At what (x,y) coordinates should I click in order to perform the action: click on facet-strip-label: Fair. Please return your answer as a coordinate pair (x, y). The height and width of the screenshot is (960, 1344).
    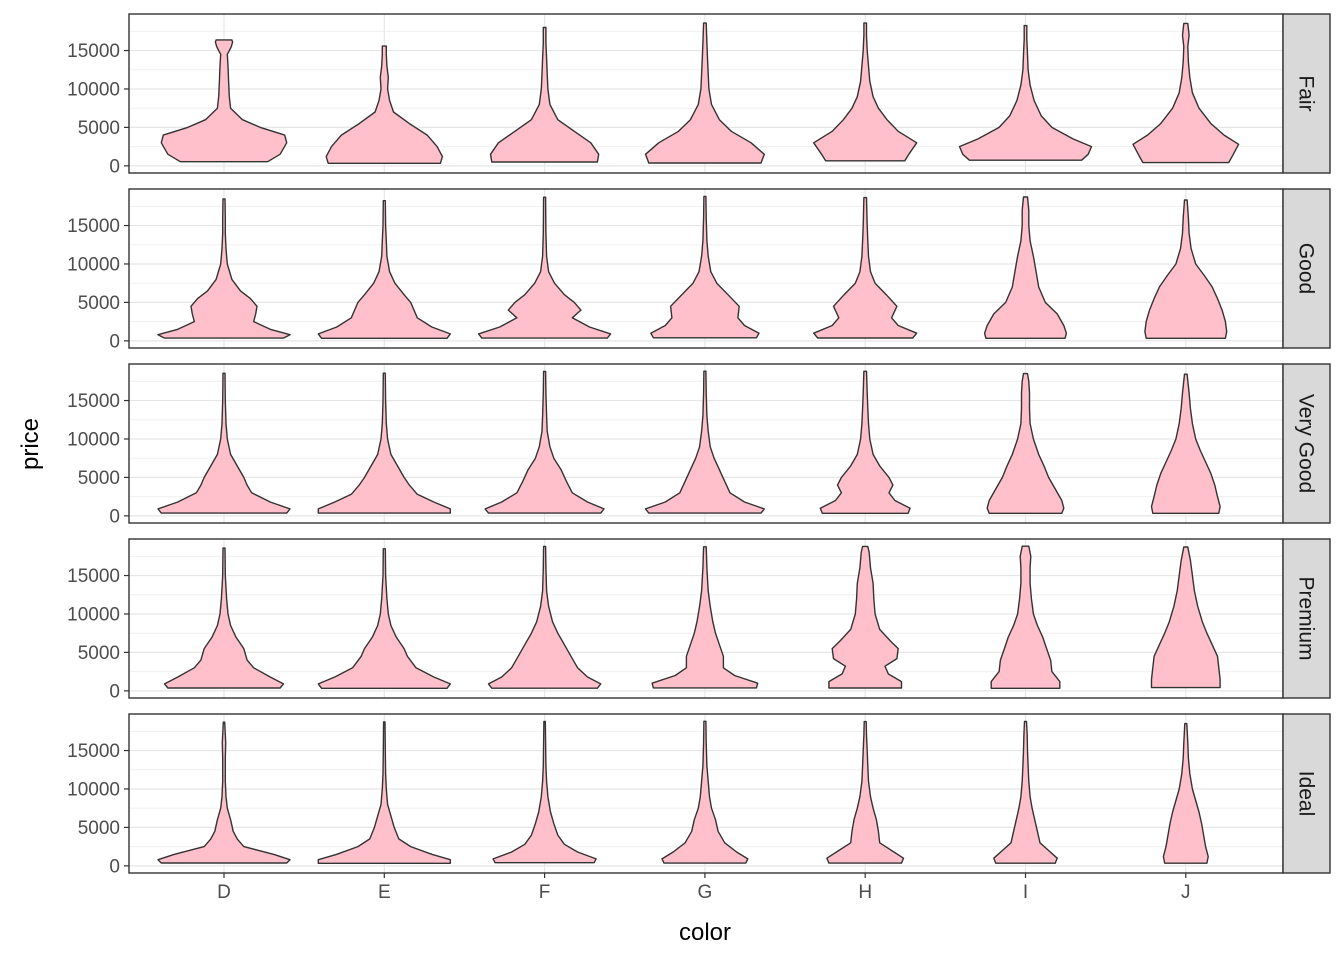
    Looking at the image, I should click on (1306, 93).